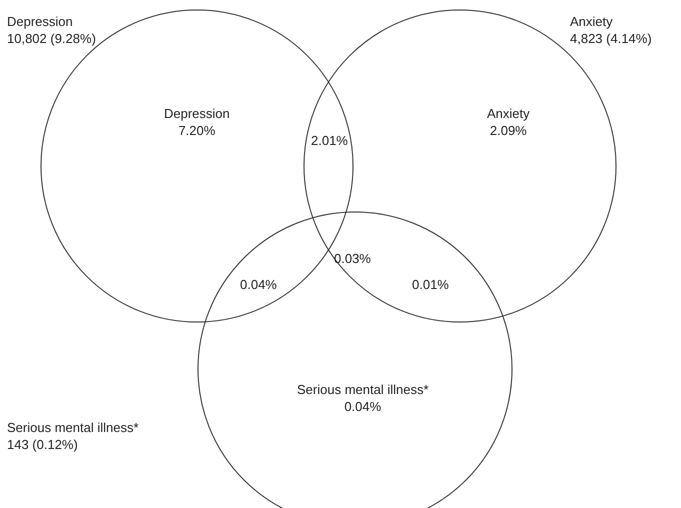 The height and width of the screenshot is (508, 681). Describe the element at coordinates (197, 130) in the screenshot. I see `text: 7.20%` at that location.